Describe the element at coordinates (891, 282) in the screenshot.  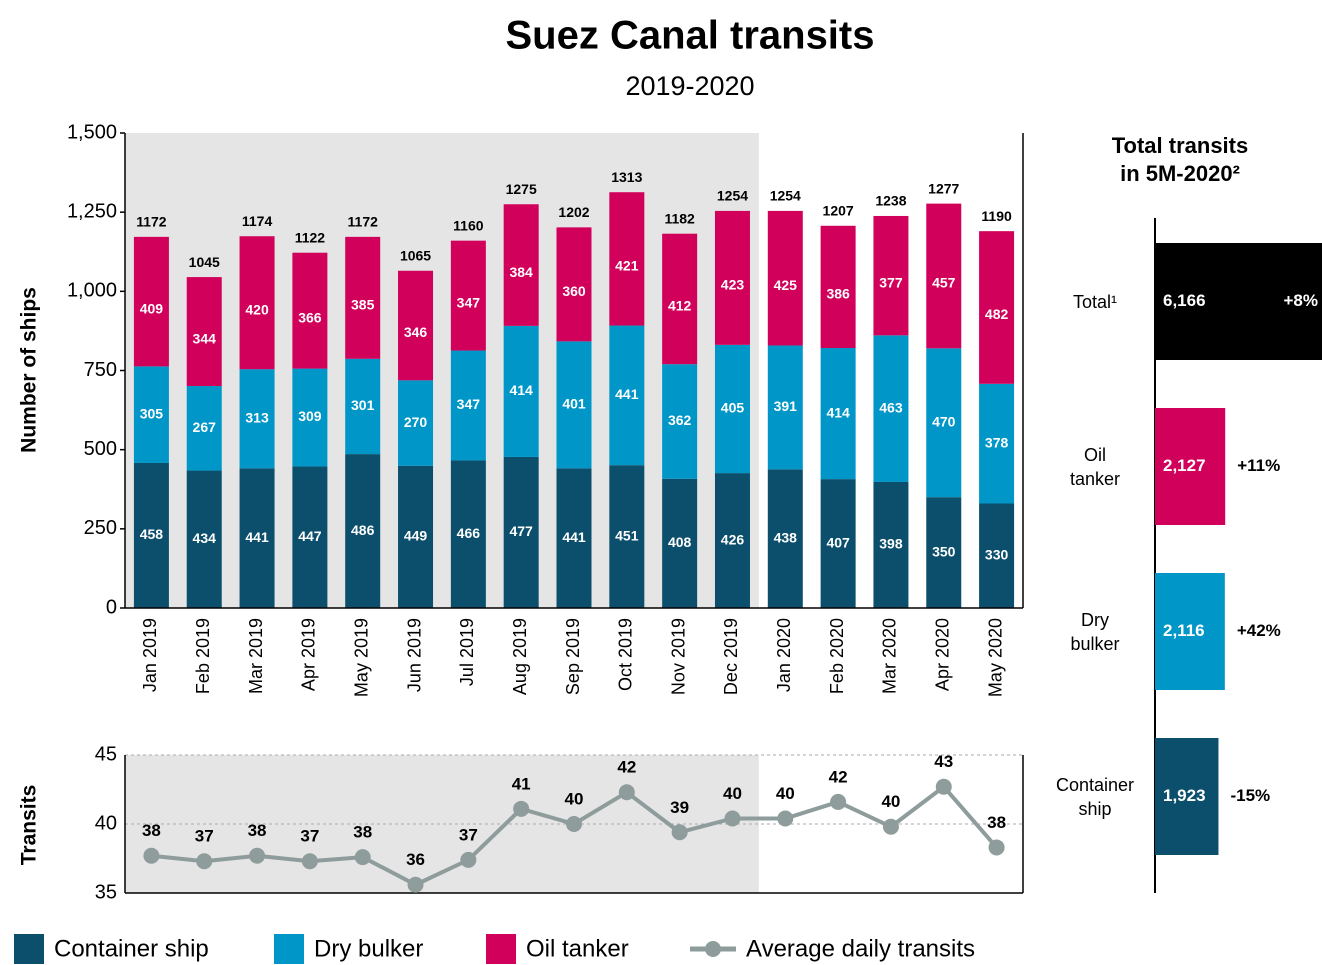
I see `data-label: 377` at that location.